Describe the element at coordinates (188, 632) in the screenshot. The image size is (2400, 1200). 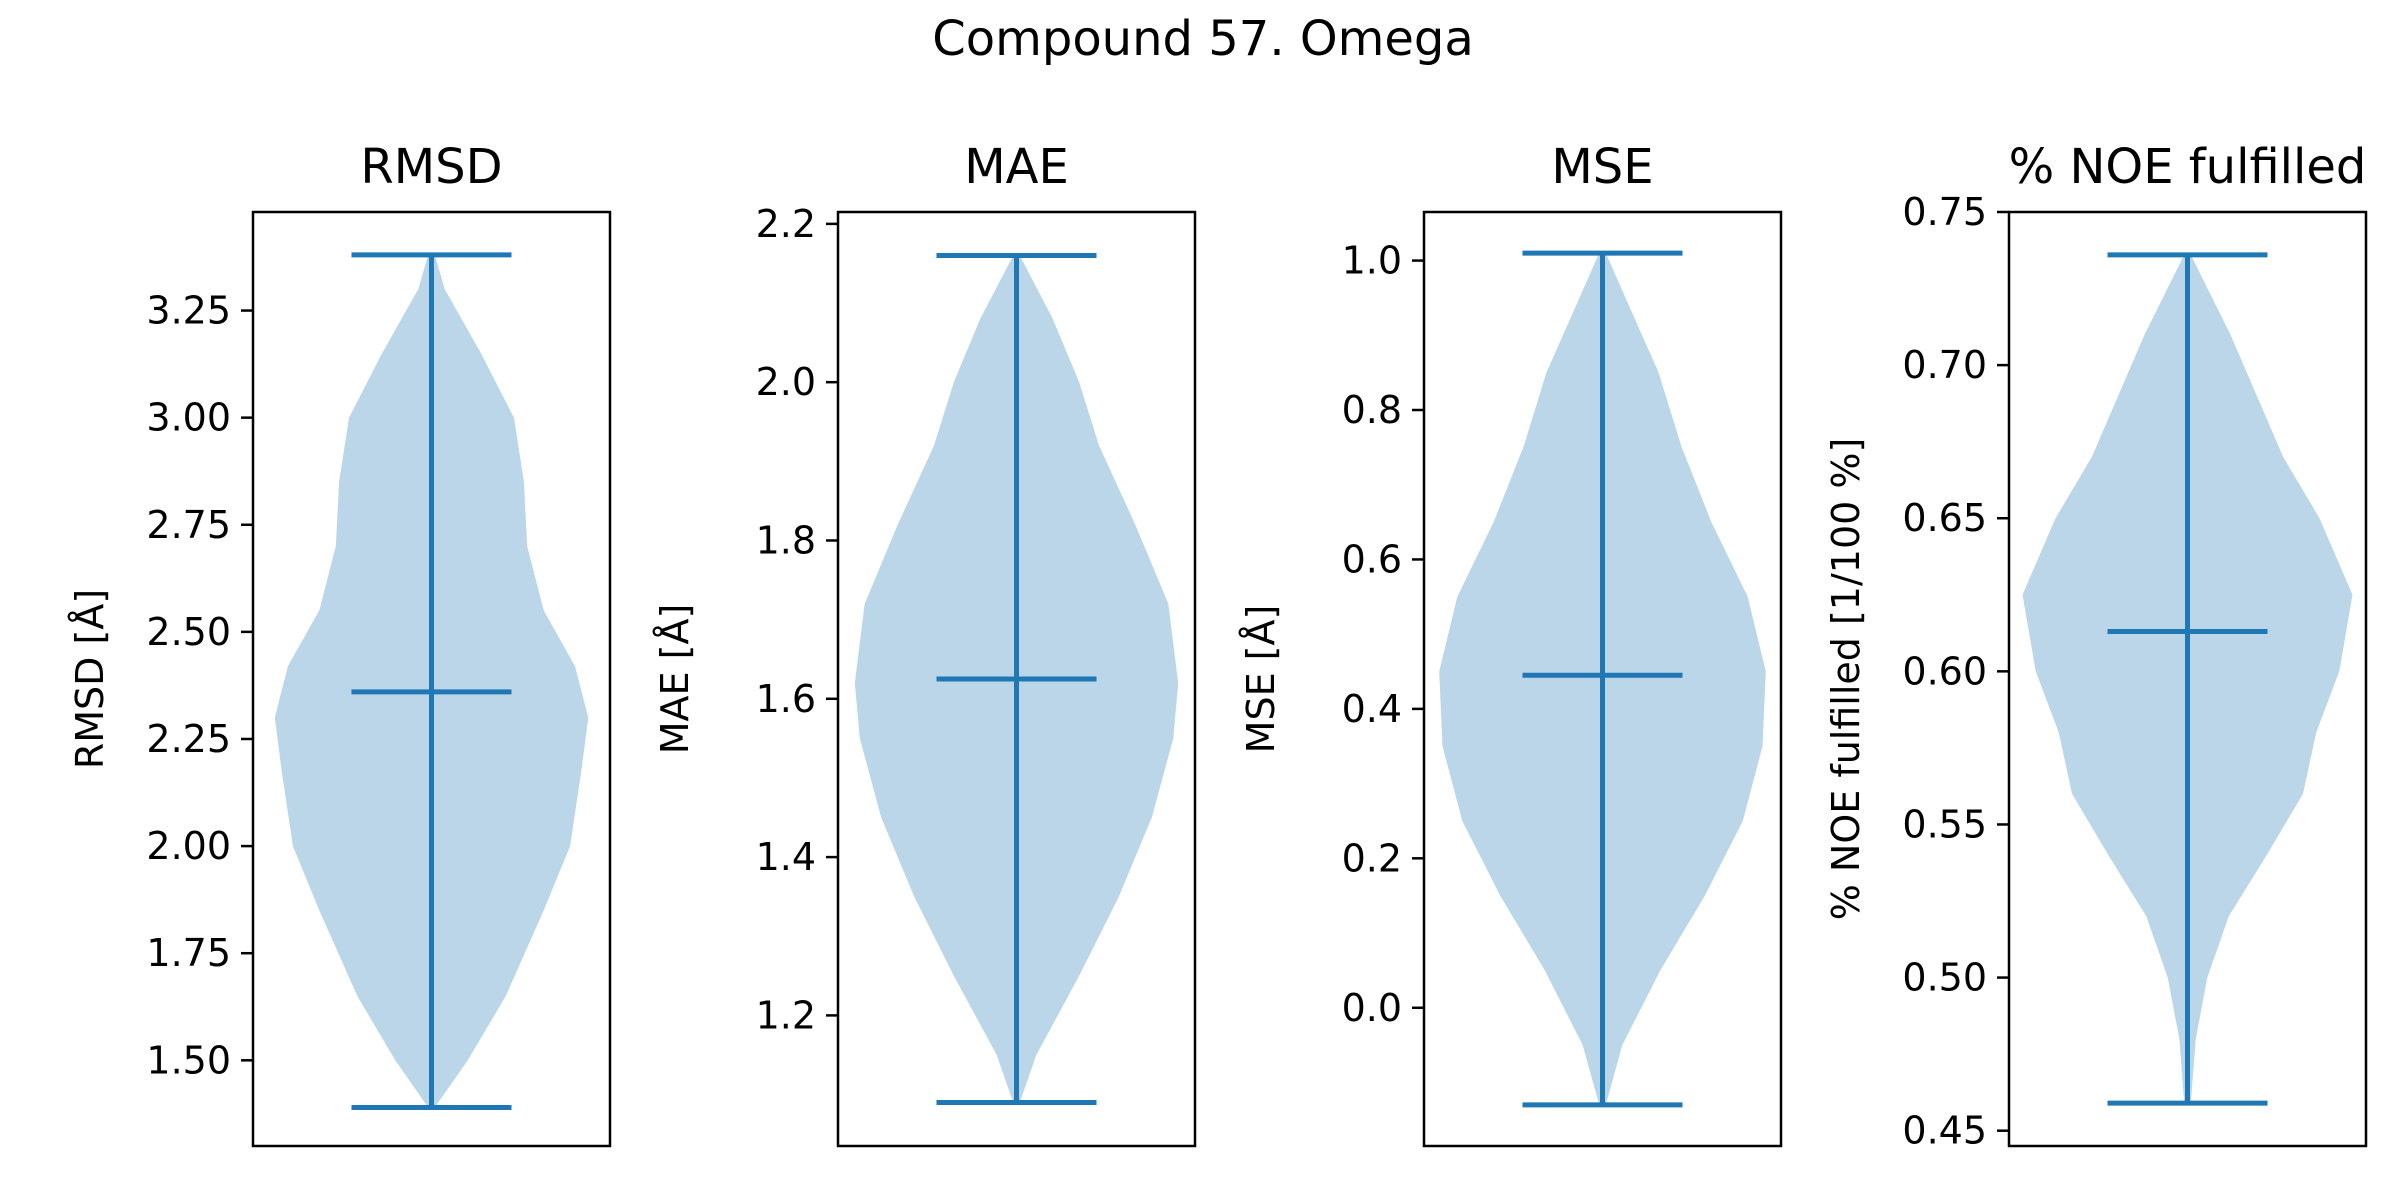
I see `y-tick-label-rmsd: 2.50` at that location.